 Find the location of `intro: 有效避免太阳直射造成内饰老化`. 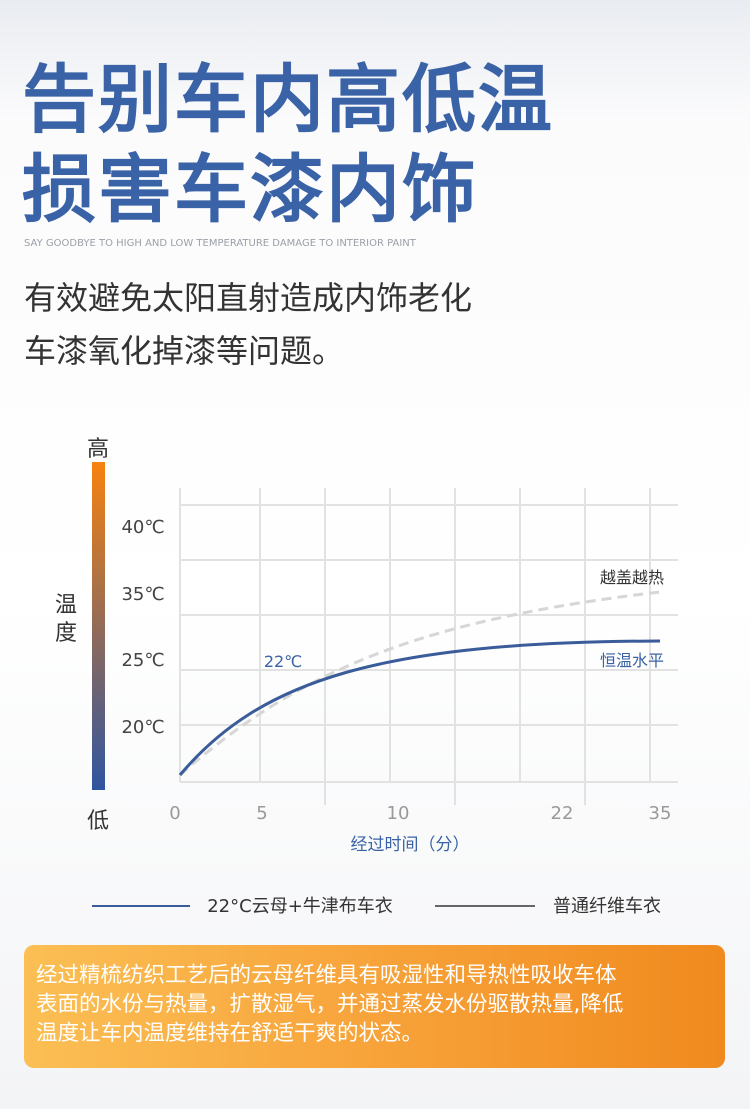

intro: 有效避免太阳直射造成内饰老化 is located at coordinates (248, 298).